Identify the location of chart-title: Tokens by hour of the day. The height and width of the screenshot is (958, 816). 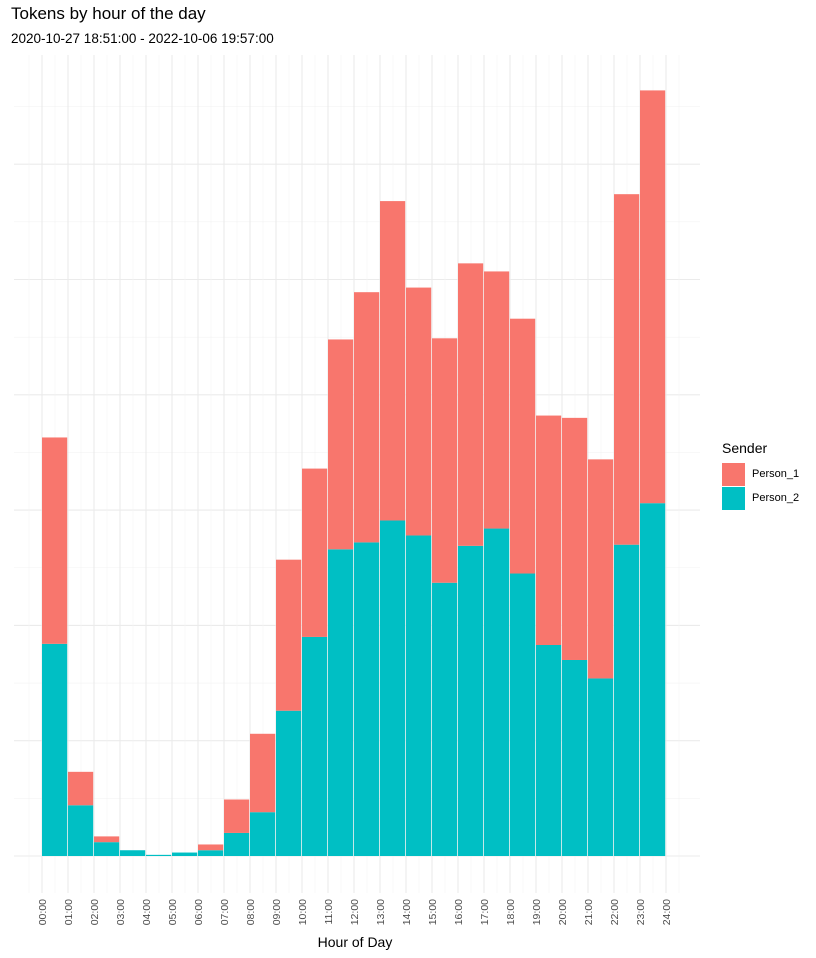
(108, 13).